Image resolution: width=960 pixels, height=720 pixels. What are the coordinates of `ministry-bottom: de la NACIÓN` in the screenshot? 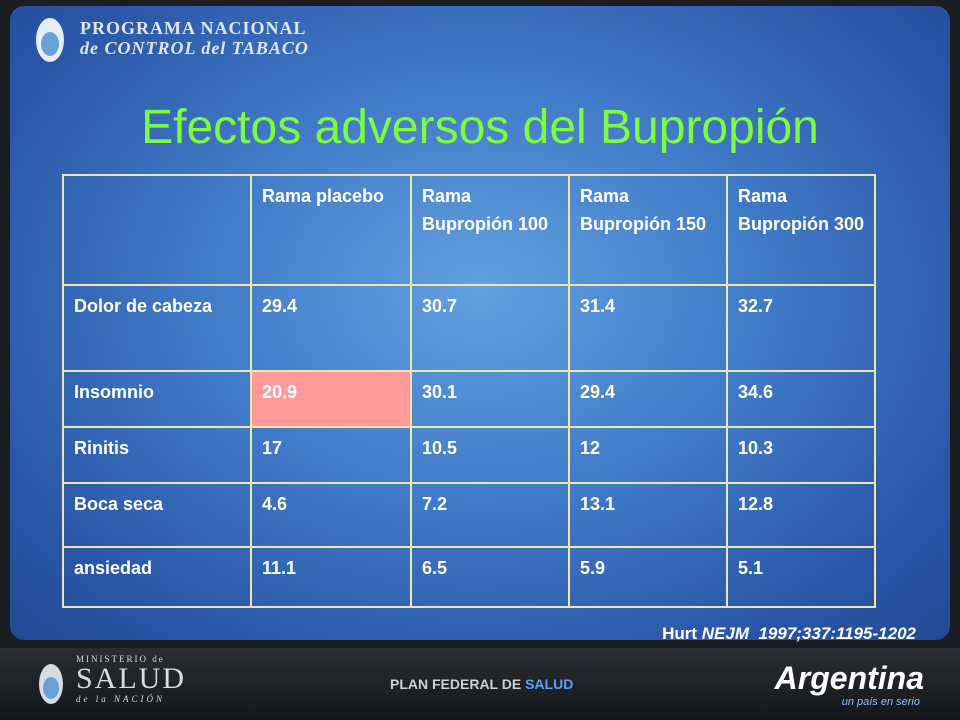 It's located at (120, 699).